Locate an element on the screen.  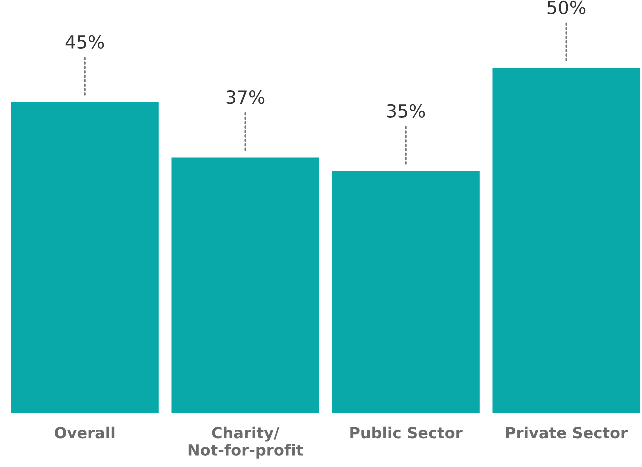
data-label: 50% is located at coordinates (567, 7).